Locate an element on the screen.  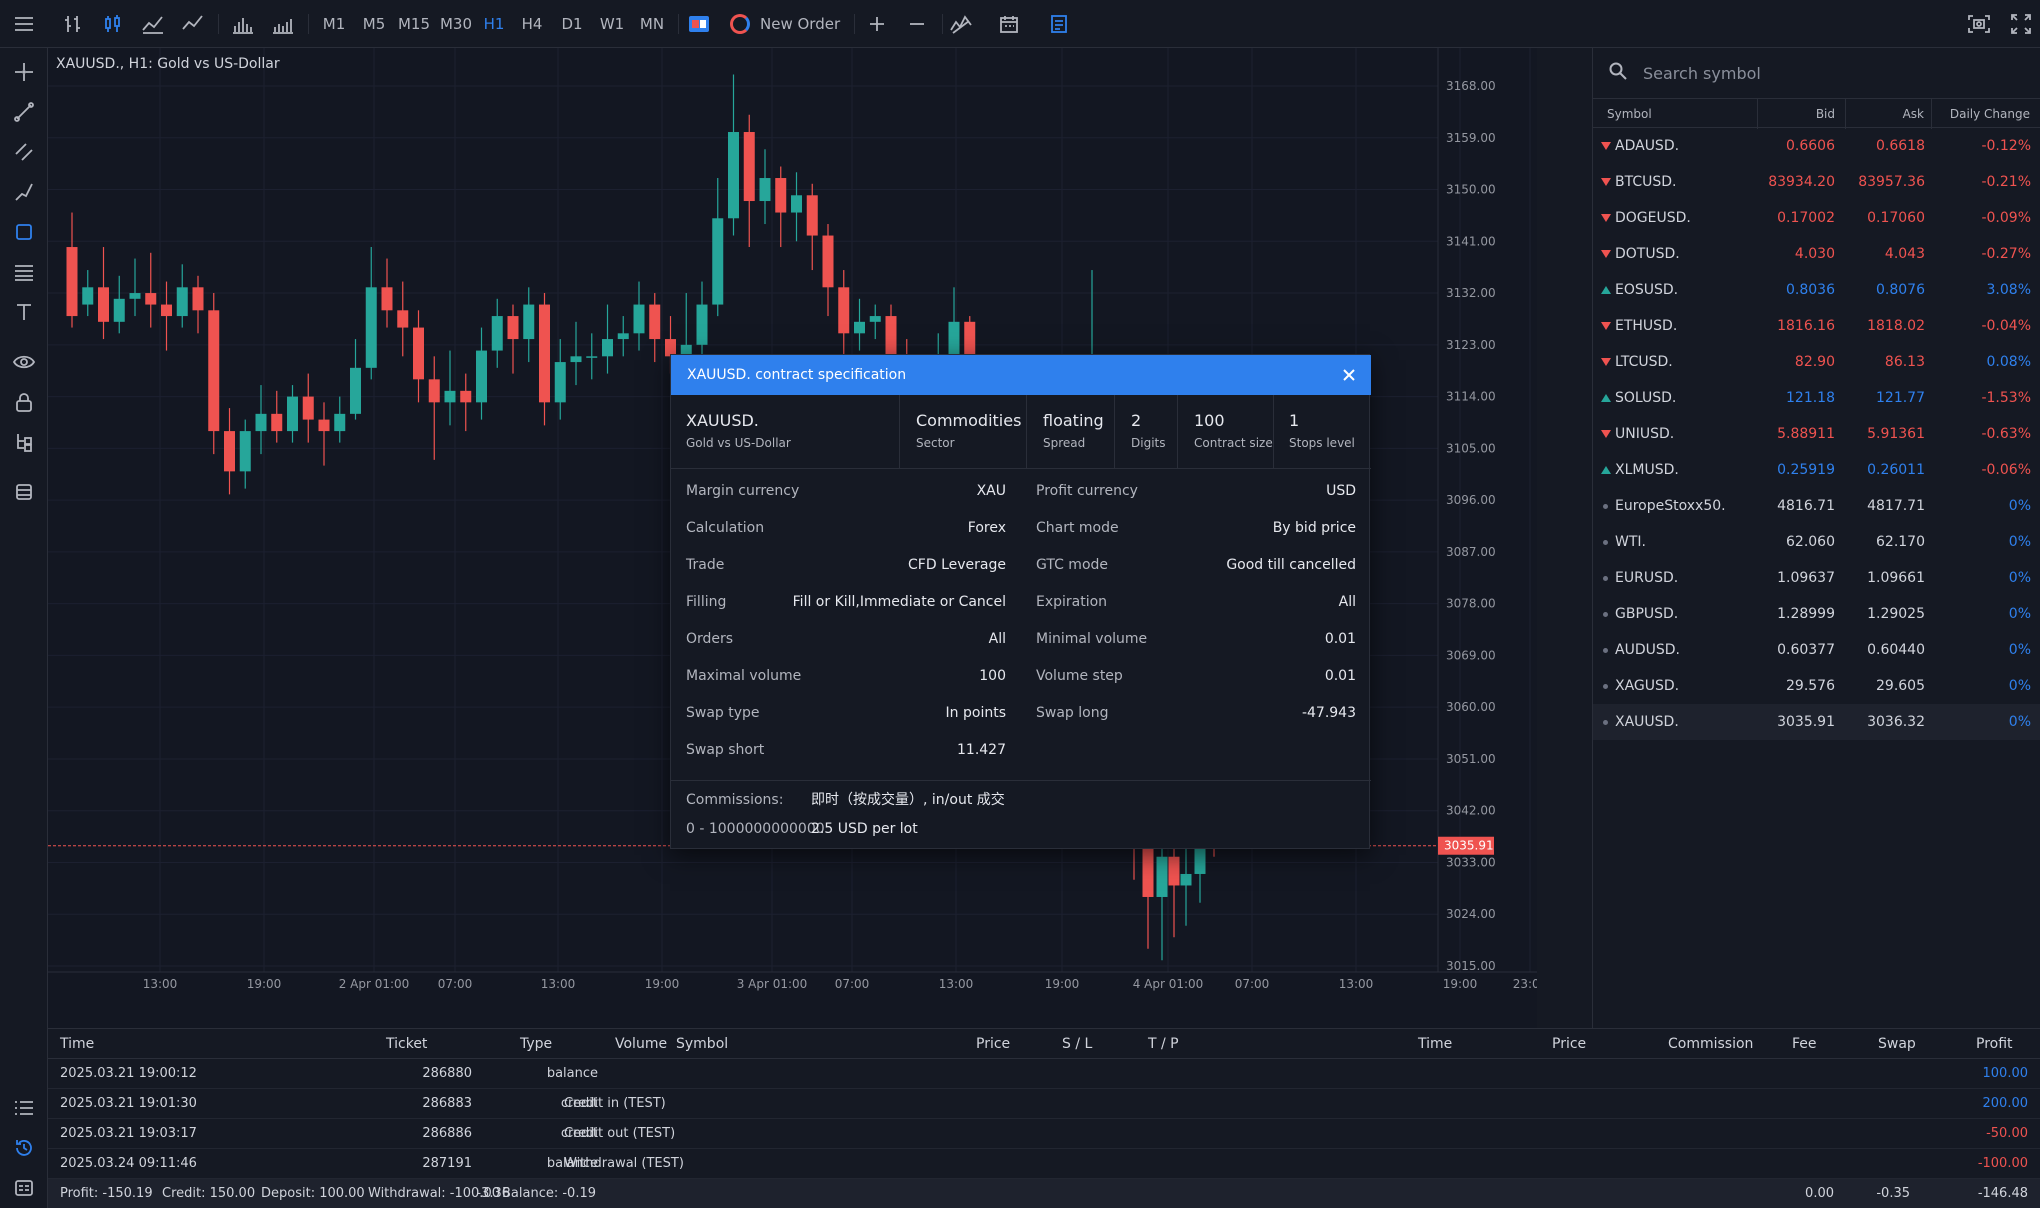
timeframe-m30: M30 is located at coordinates (456, 24).